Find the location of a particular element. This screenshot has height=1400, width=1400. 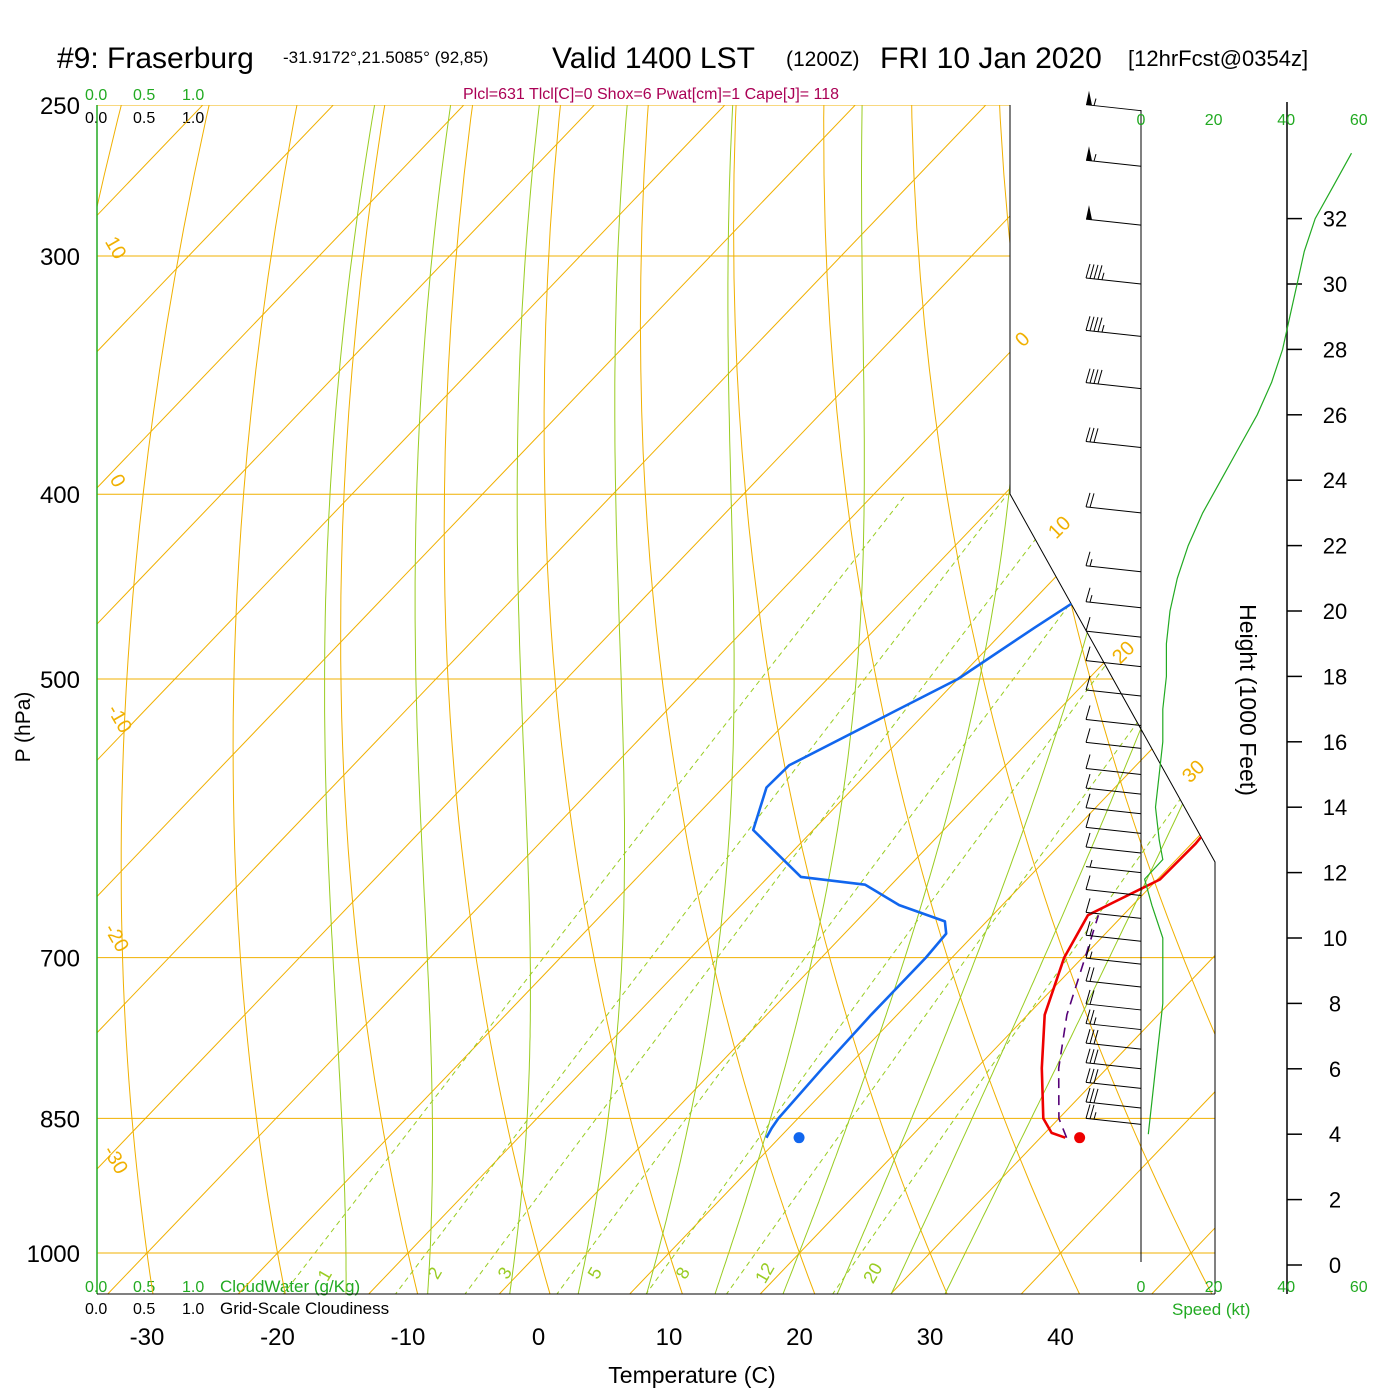

pressure-tick-label: 300 is located at coordinates (60, 257).